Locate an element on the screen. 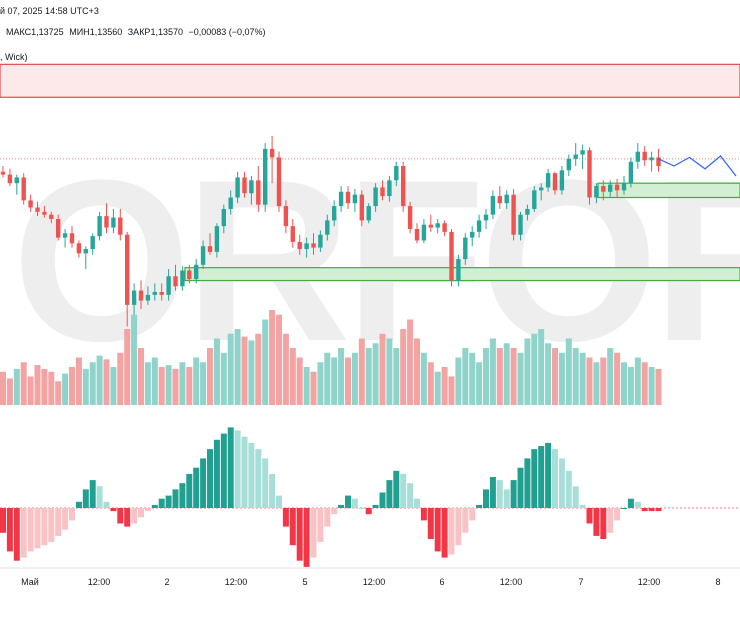  resistance-zone is located at coordinates (370, 80).